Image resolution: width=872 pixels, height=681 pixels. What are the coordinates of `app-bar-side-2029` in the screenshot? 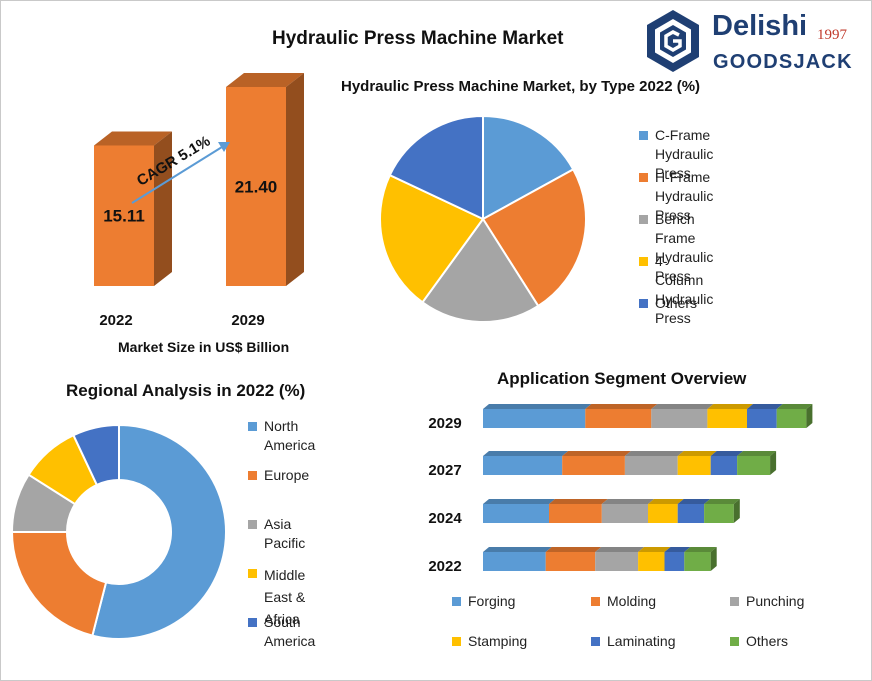 It's located at (809, 416).